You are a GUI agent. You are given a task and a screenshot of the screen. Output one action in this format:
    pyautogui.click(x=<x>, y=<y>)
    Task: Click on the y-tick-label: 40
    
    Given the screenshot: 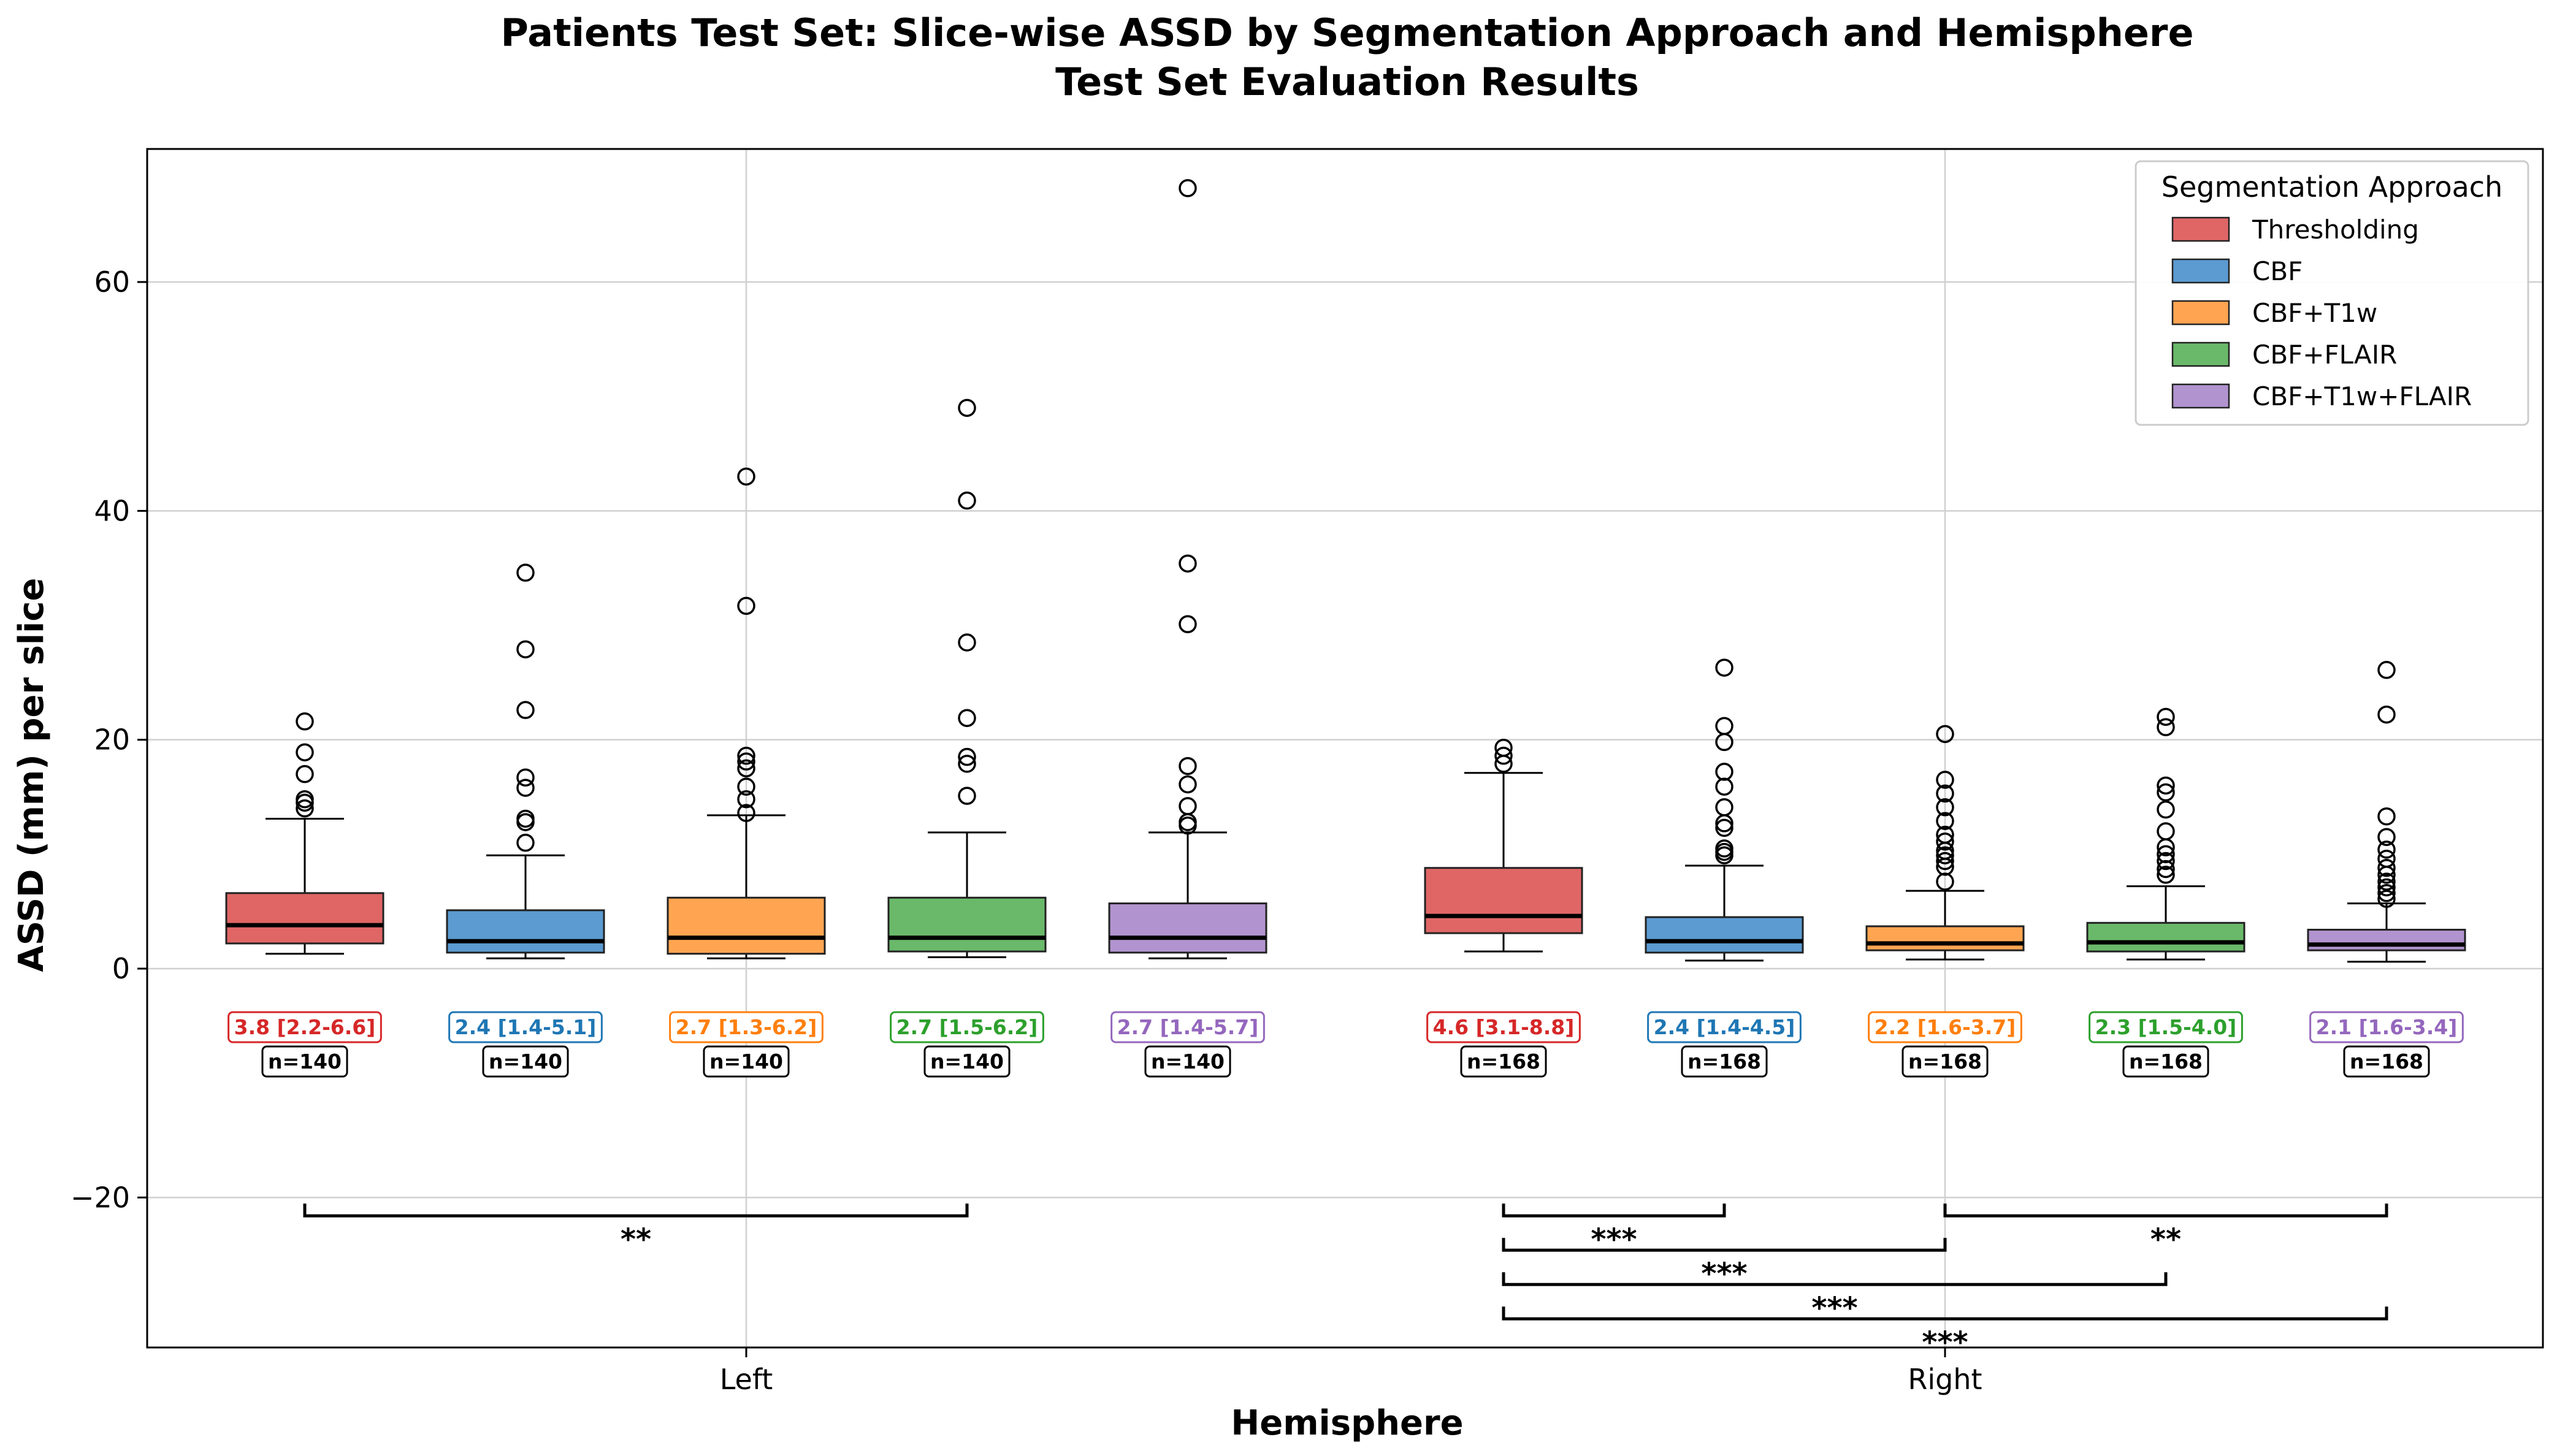 What is the action you would take?
    pyautogui.click(x=112, y=511)
    